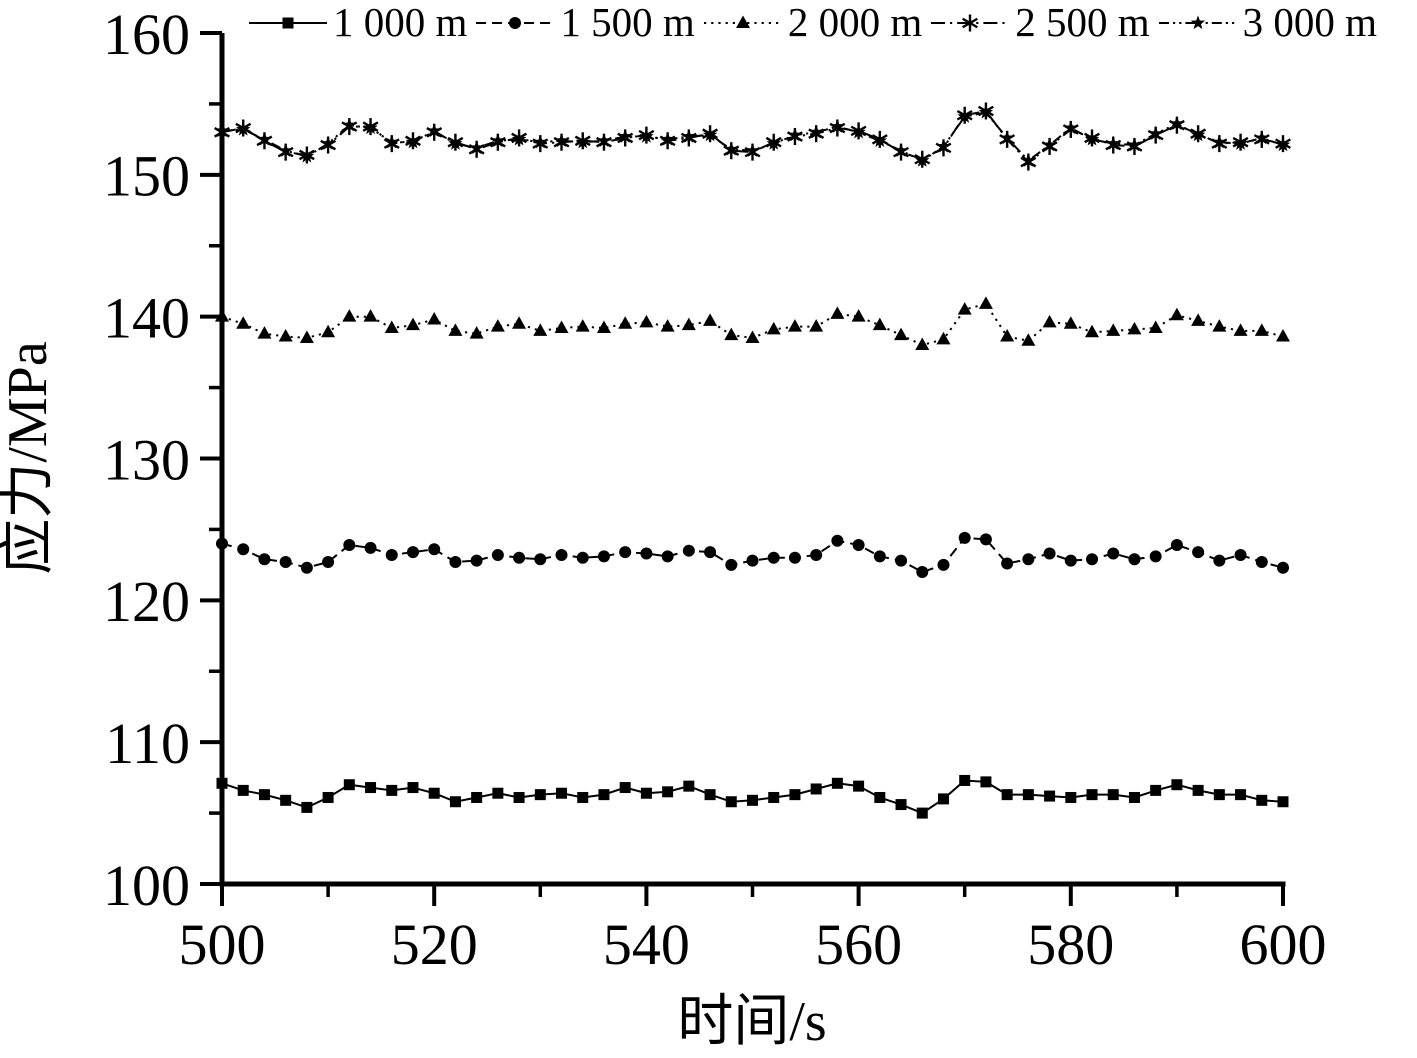 This screenshot has height=1058, width=1417. What do you see at coordinates (858, 944) in the screenshot?
I see `x-tick-label: 560` at bounding box center [858, 944].